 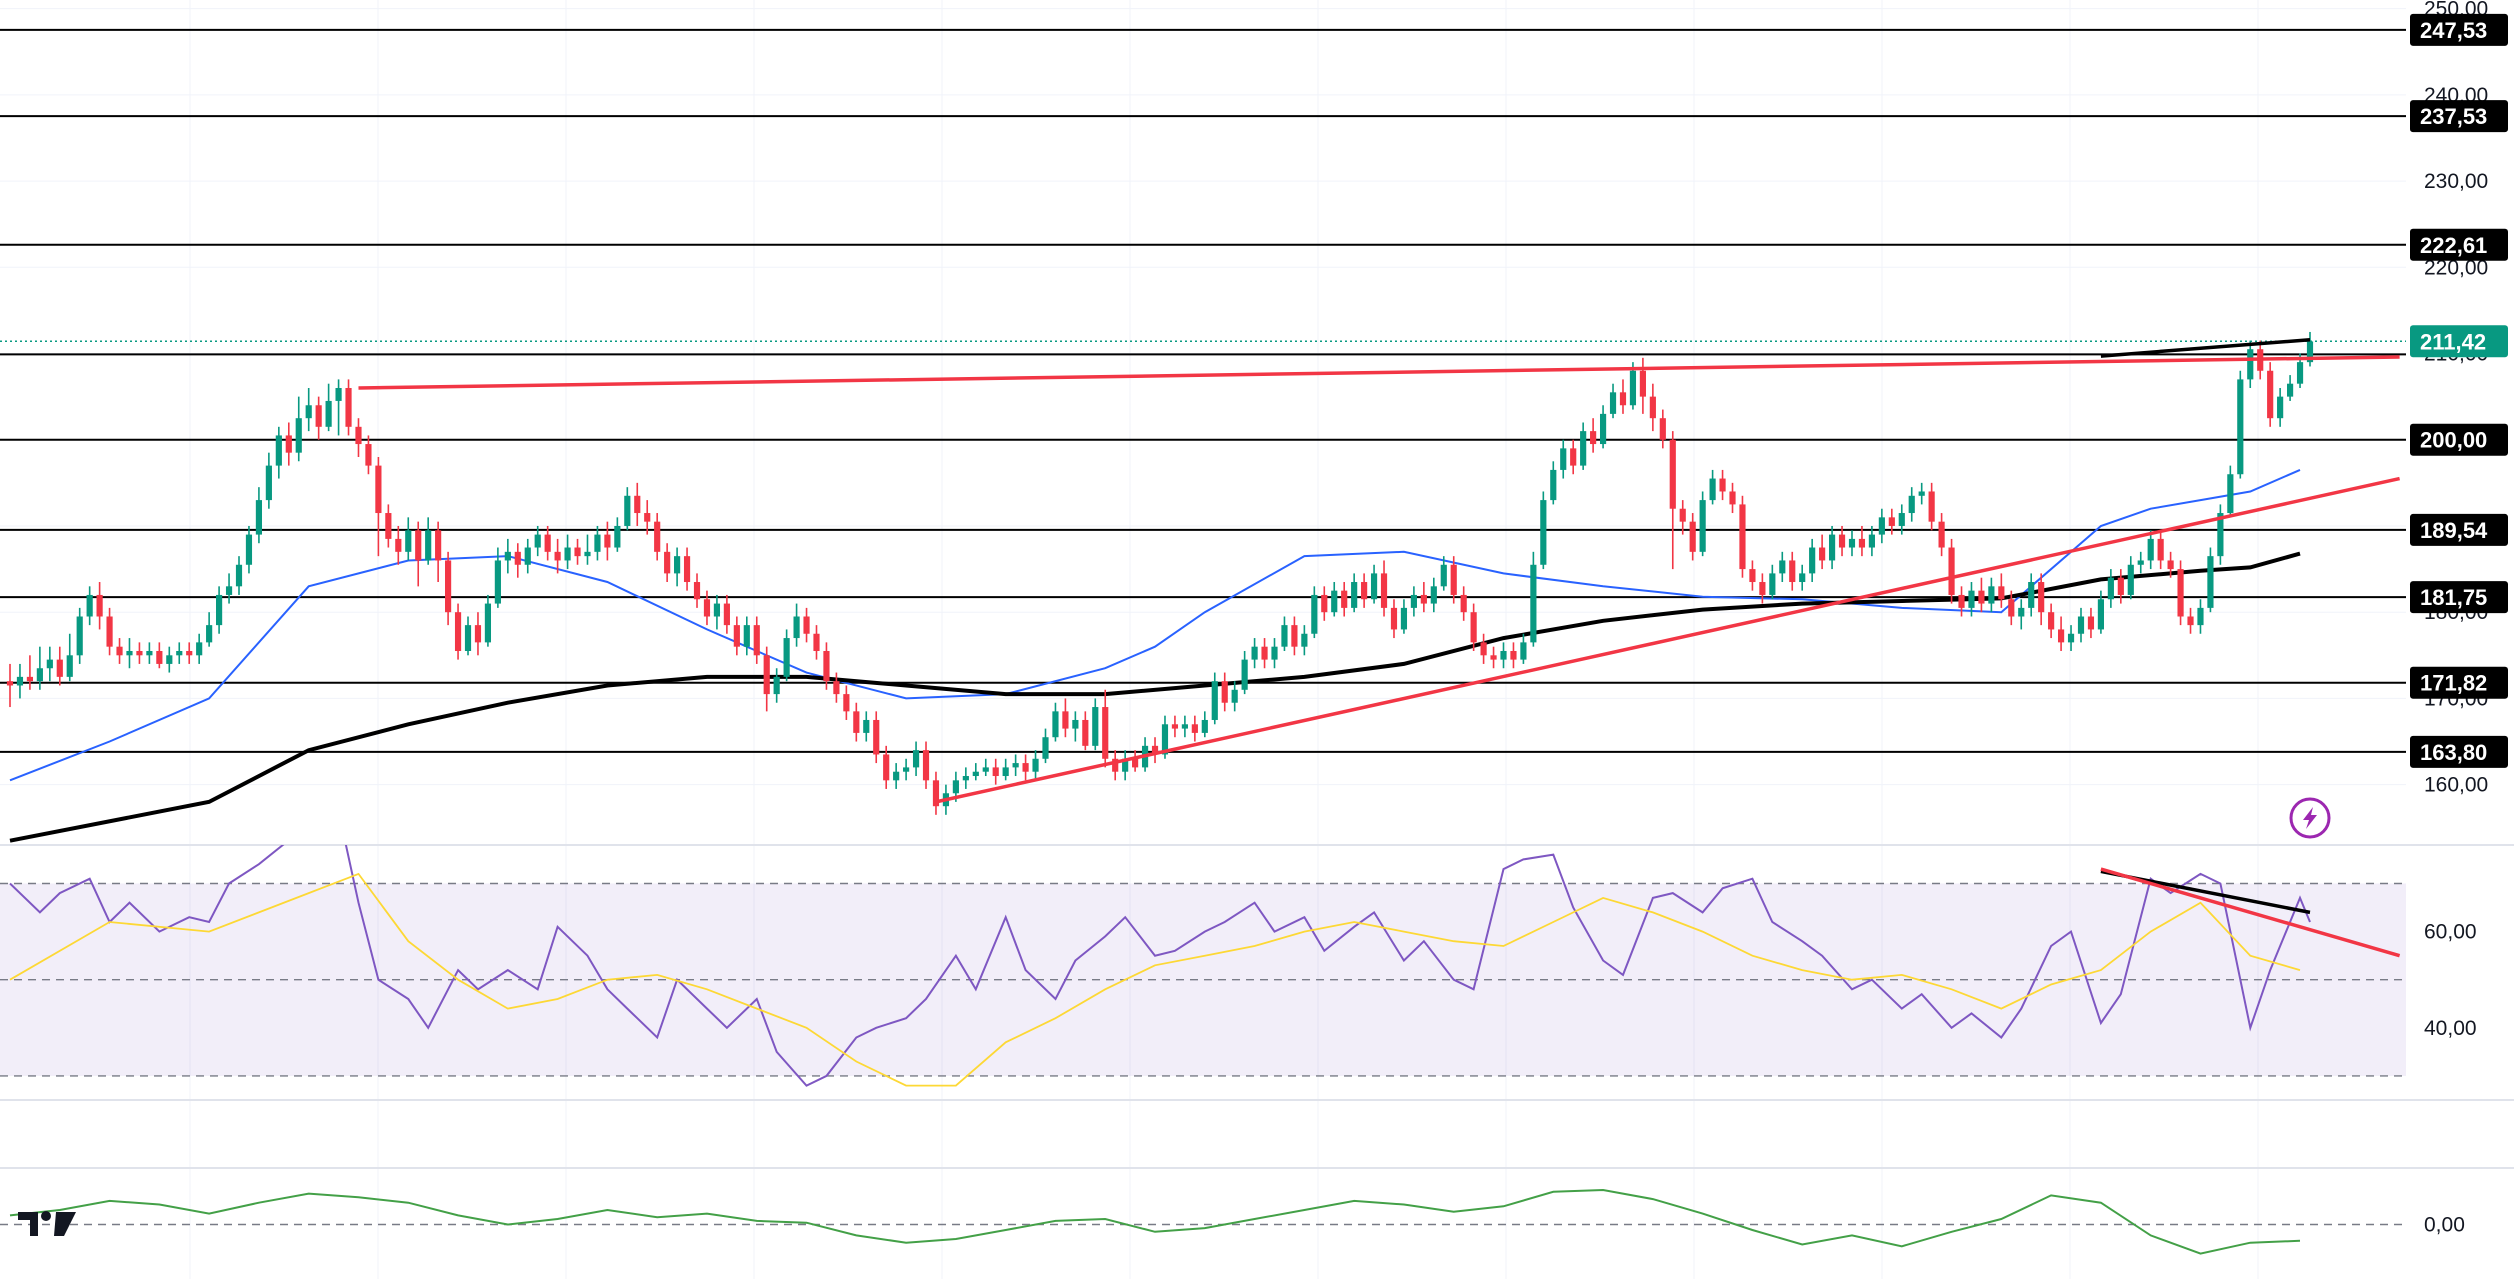 What do you see at coordinates (2459, 439) in the screenshot?
I see `level-badge: 200,00` at bounding box center [2459, 439].